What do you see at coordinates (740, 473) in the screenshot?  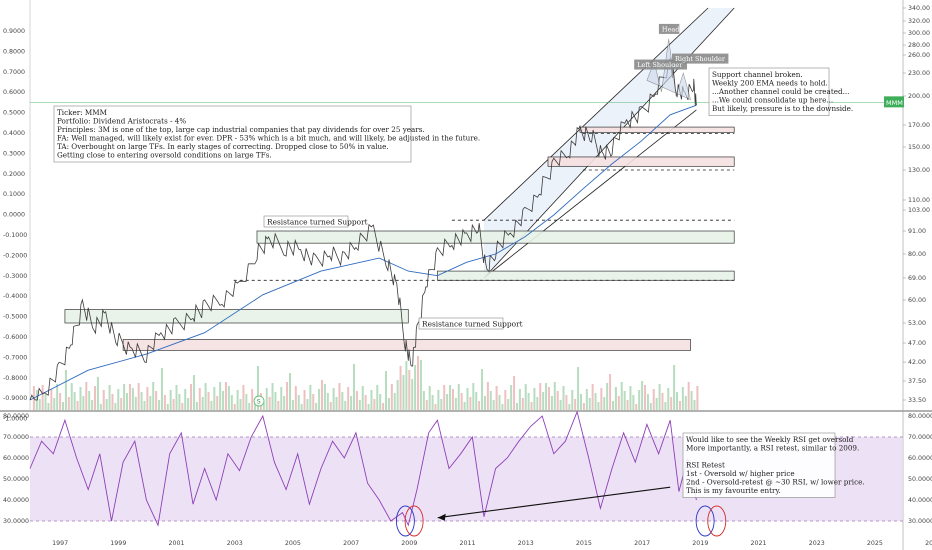 I see `rsi-note-line: 1st - Oversold w/ higher price` at bounding box center [740, 473].